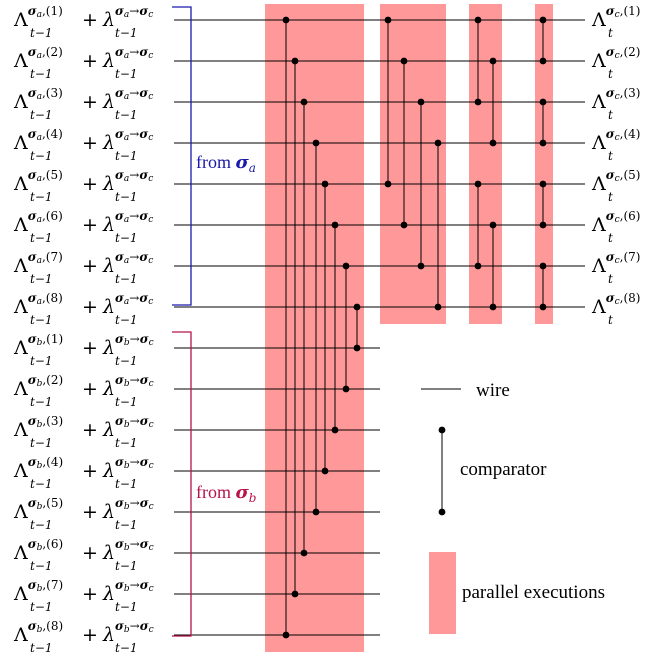 This screenshot has width=661, height=654. I want to click on output-label-7: Λσc,(7) t, so click(615, 268).